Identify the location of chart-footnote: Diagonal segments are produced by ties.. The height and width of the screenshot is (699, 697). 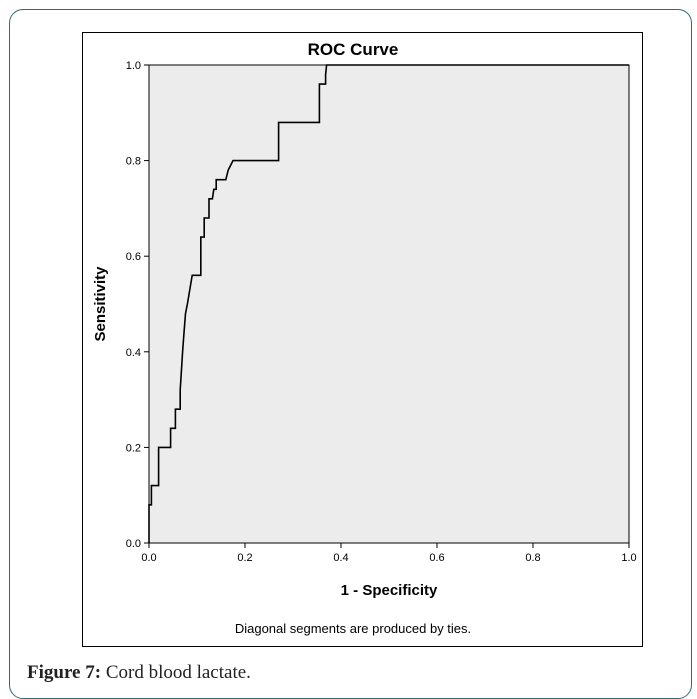
(353, 628).